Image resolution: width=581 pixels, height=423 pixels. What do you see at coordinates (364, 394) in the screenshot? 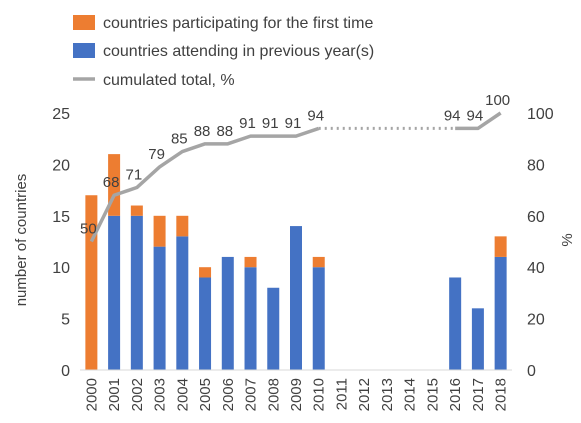
I see `x-tick-2012: 2012` at bounding box center [364, 394].